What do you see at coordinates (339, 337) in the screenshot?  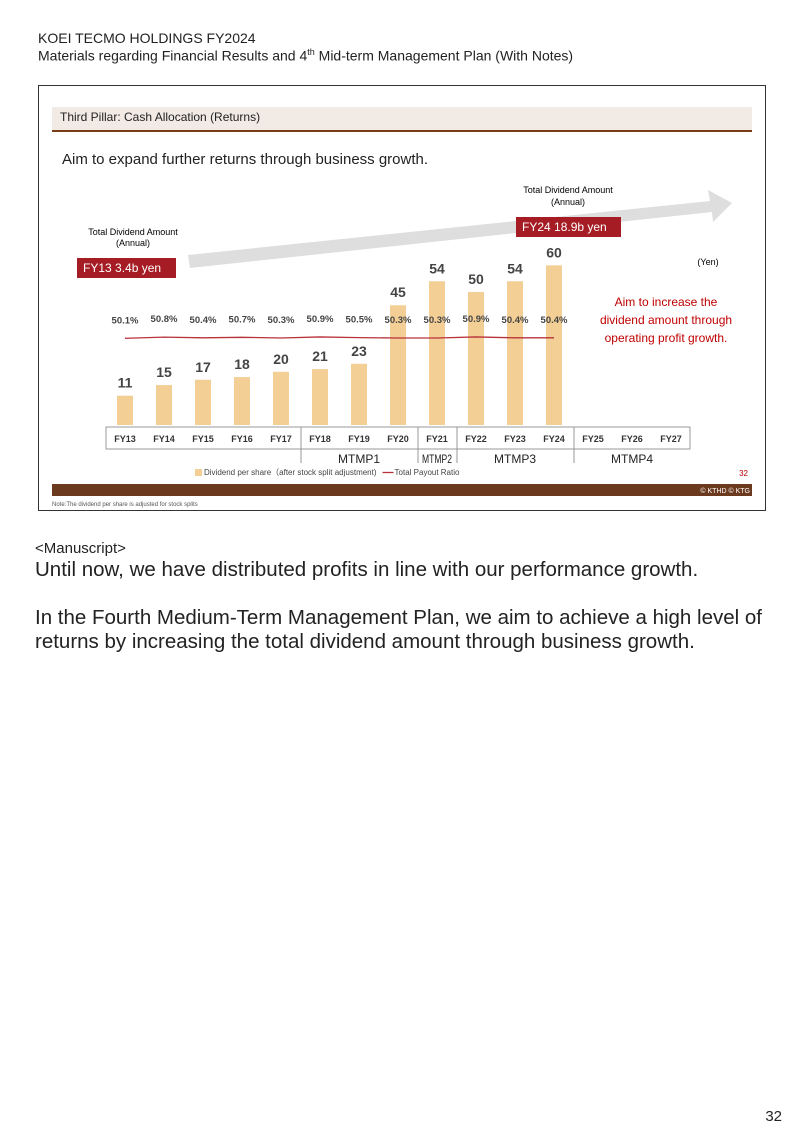 I see `ratio-line` at bounding box center [339, 337].